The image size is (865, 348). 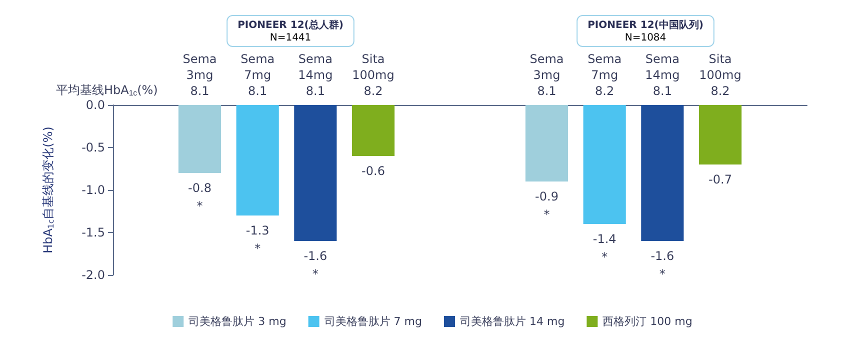 I want to click on data-label: -0.9 *, so click(x=546, y=206).